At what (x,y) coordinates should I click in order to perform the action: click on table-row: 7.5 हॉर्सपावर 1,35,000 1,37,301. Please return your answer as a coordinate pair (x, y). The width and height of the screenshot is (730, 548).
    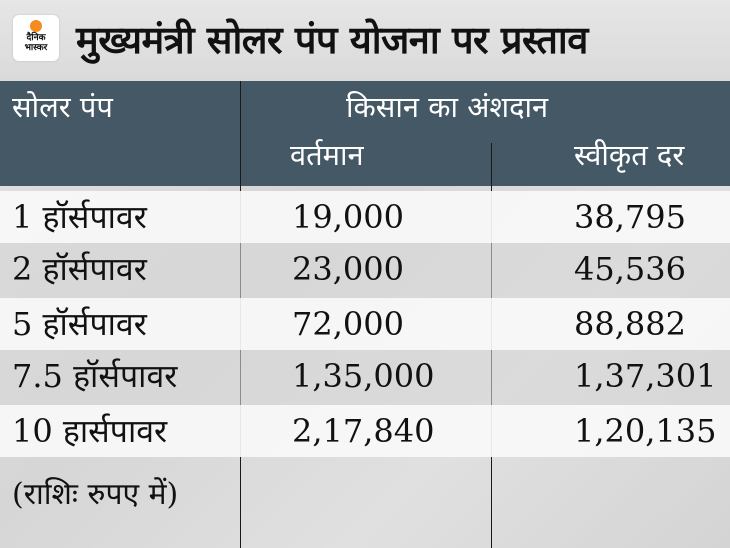
    Looking at the image, I should click on (365, 377).